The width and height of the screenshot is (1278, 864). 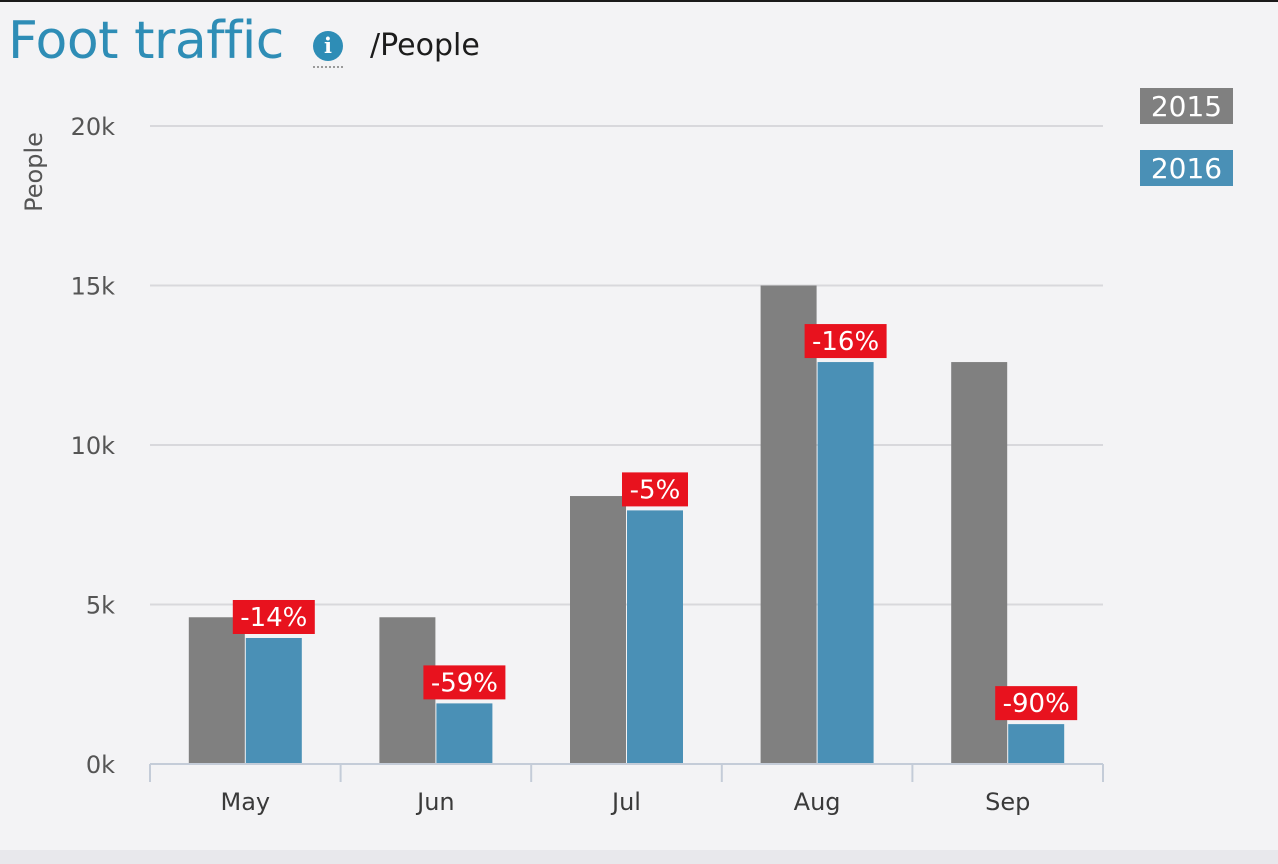 What do you see at coordinates (625, 802) in the screenshot?
I see `x-tick-label: Jul` at bounding box center [625, 802].